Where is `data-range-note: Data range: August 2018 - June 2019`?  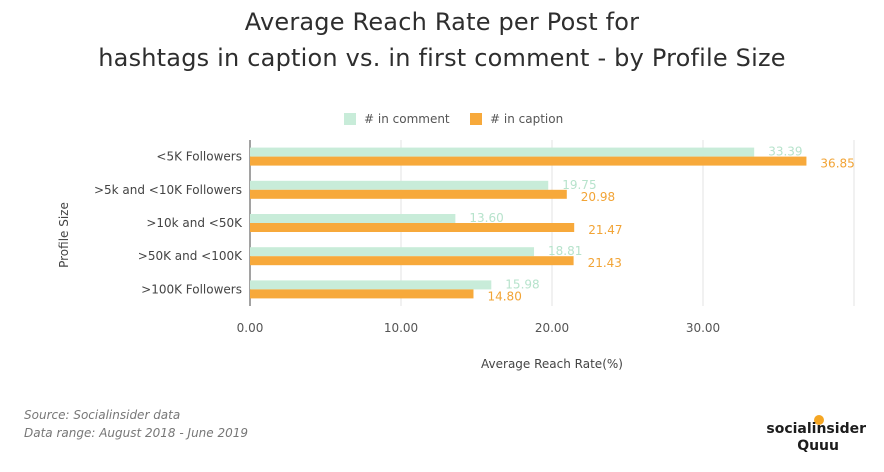 data-range-note: Data range: August 2018 - June 2019 is located at coordinates (136, 433).